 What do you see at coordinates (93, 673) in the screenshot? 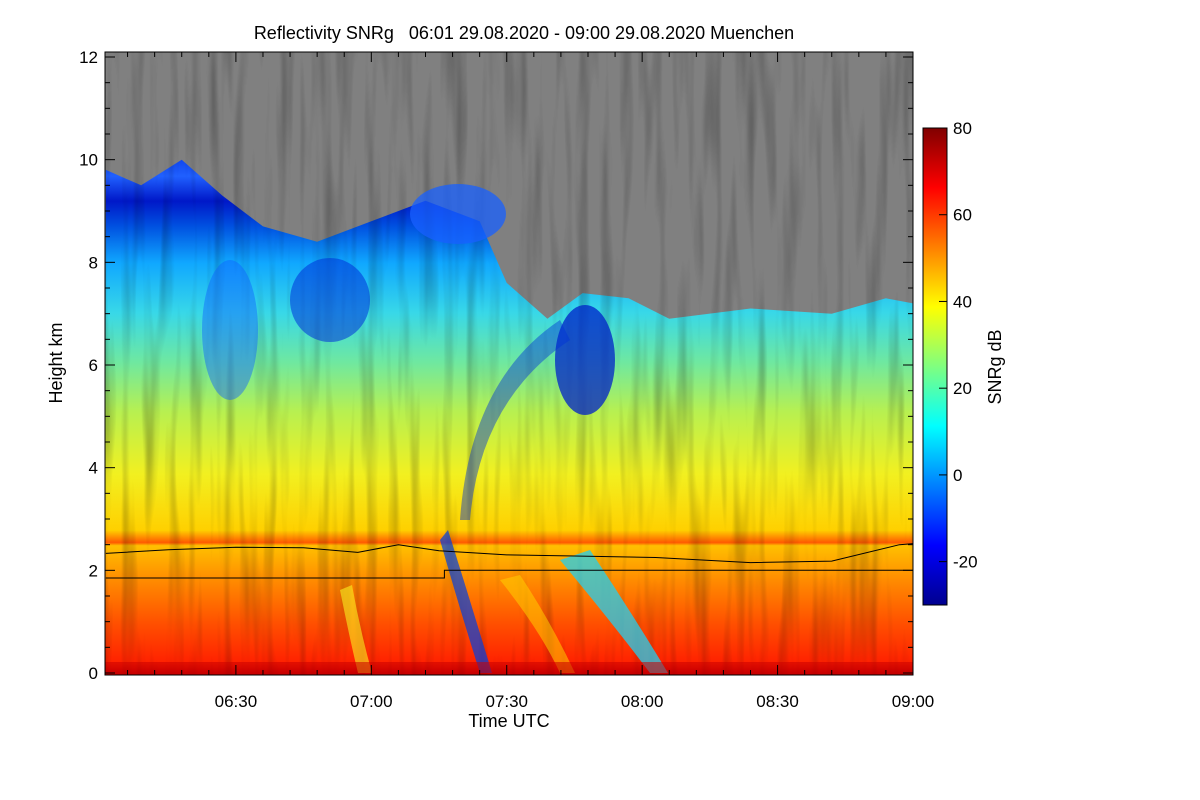
I see `y-tick-label: 0` at bounding box center [93, 673].